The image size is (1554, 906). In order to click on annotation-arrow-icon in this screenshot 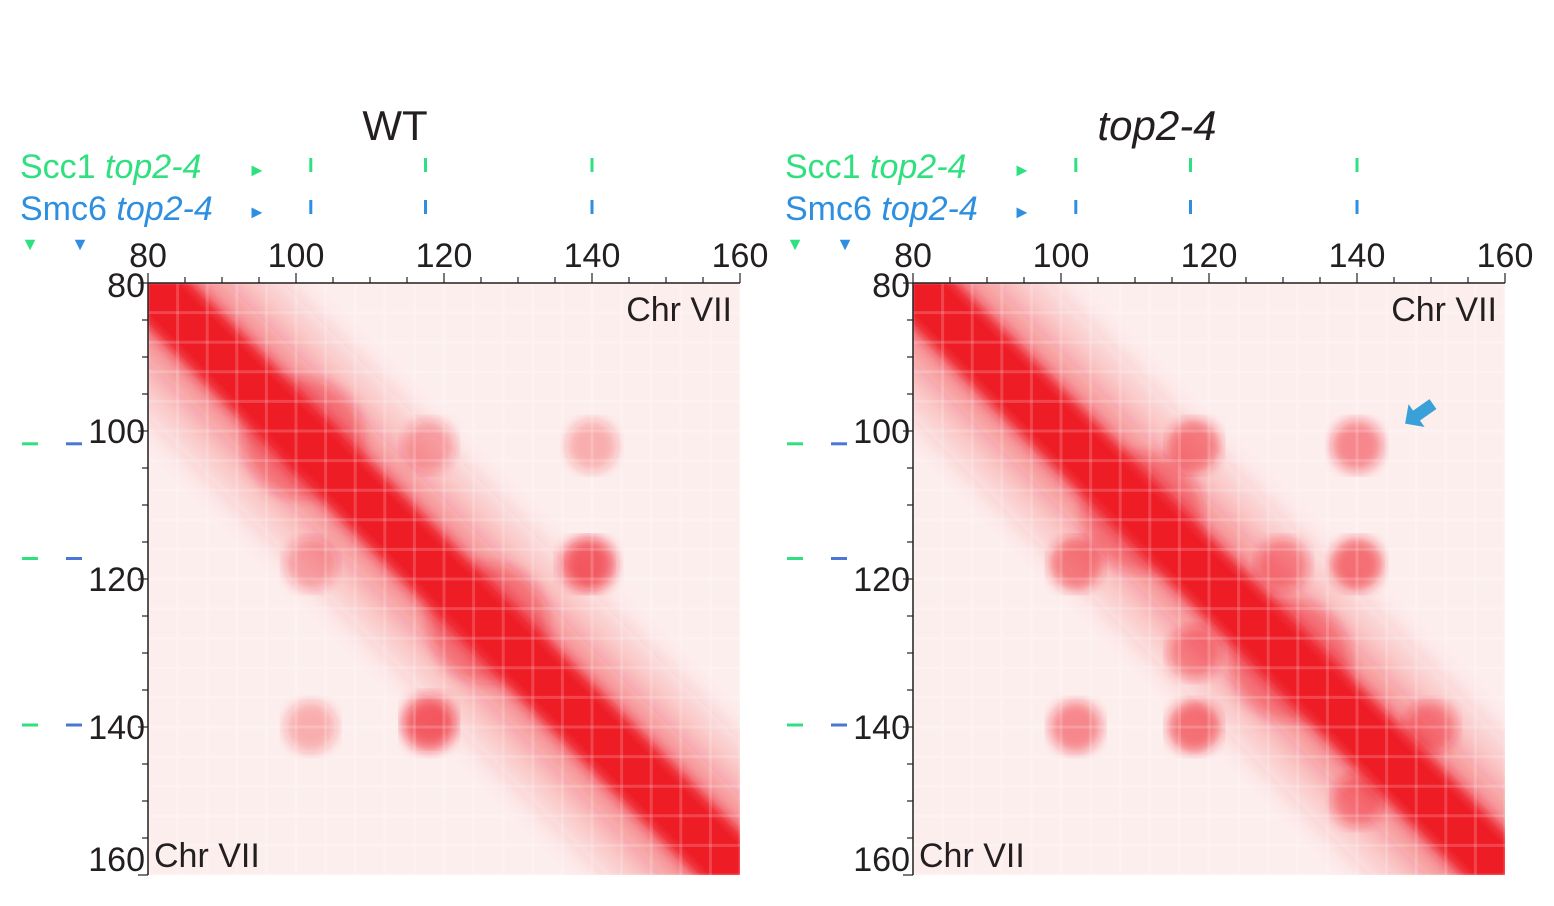, I will do `click(1421, 413)`.